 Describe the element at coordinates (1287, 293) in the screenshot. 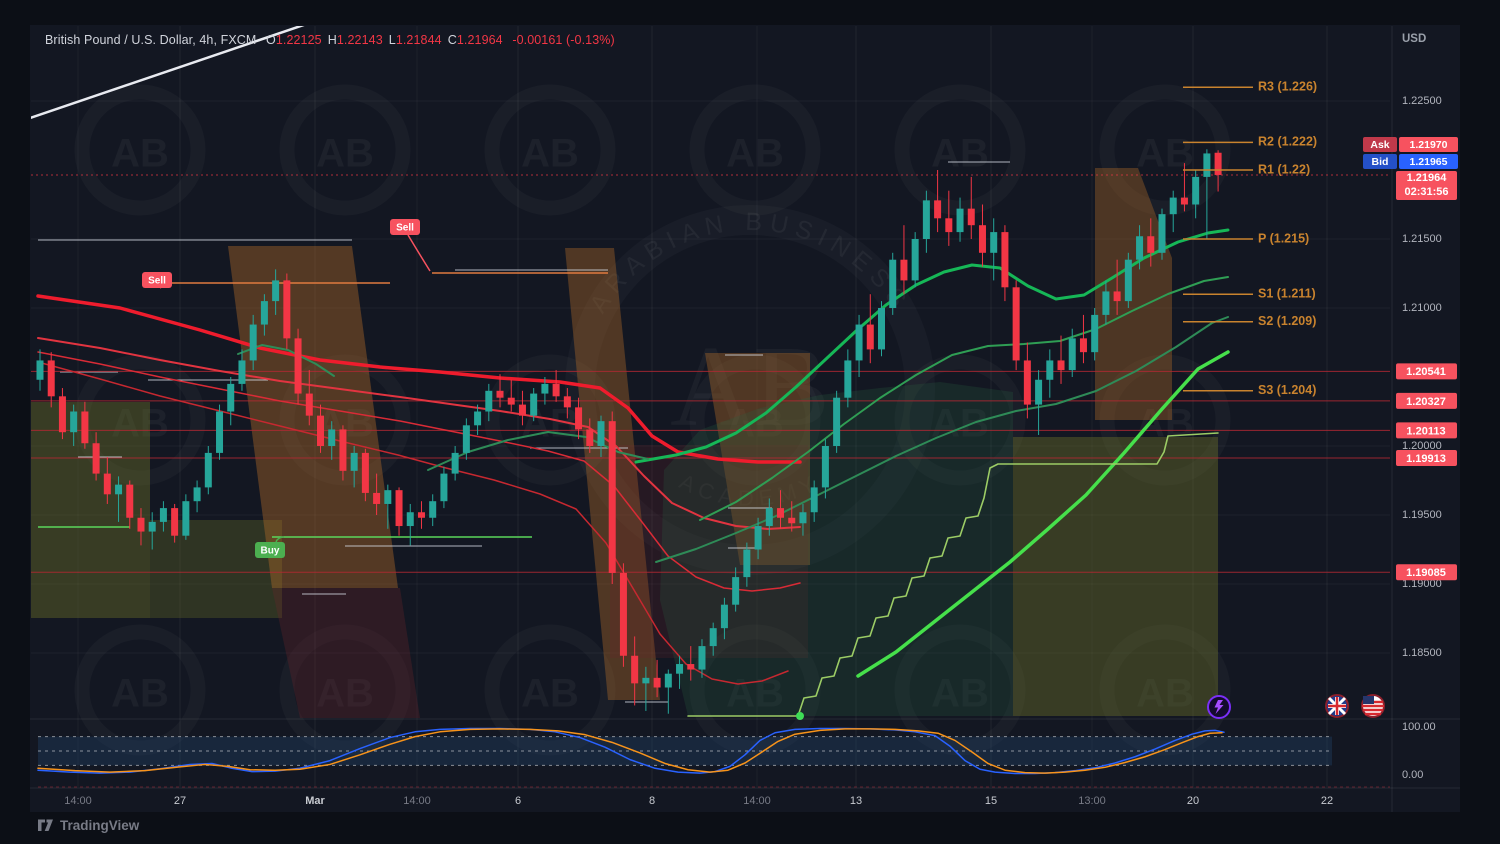

I see `pivot-label: S1 (1.211)` at that location.